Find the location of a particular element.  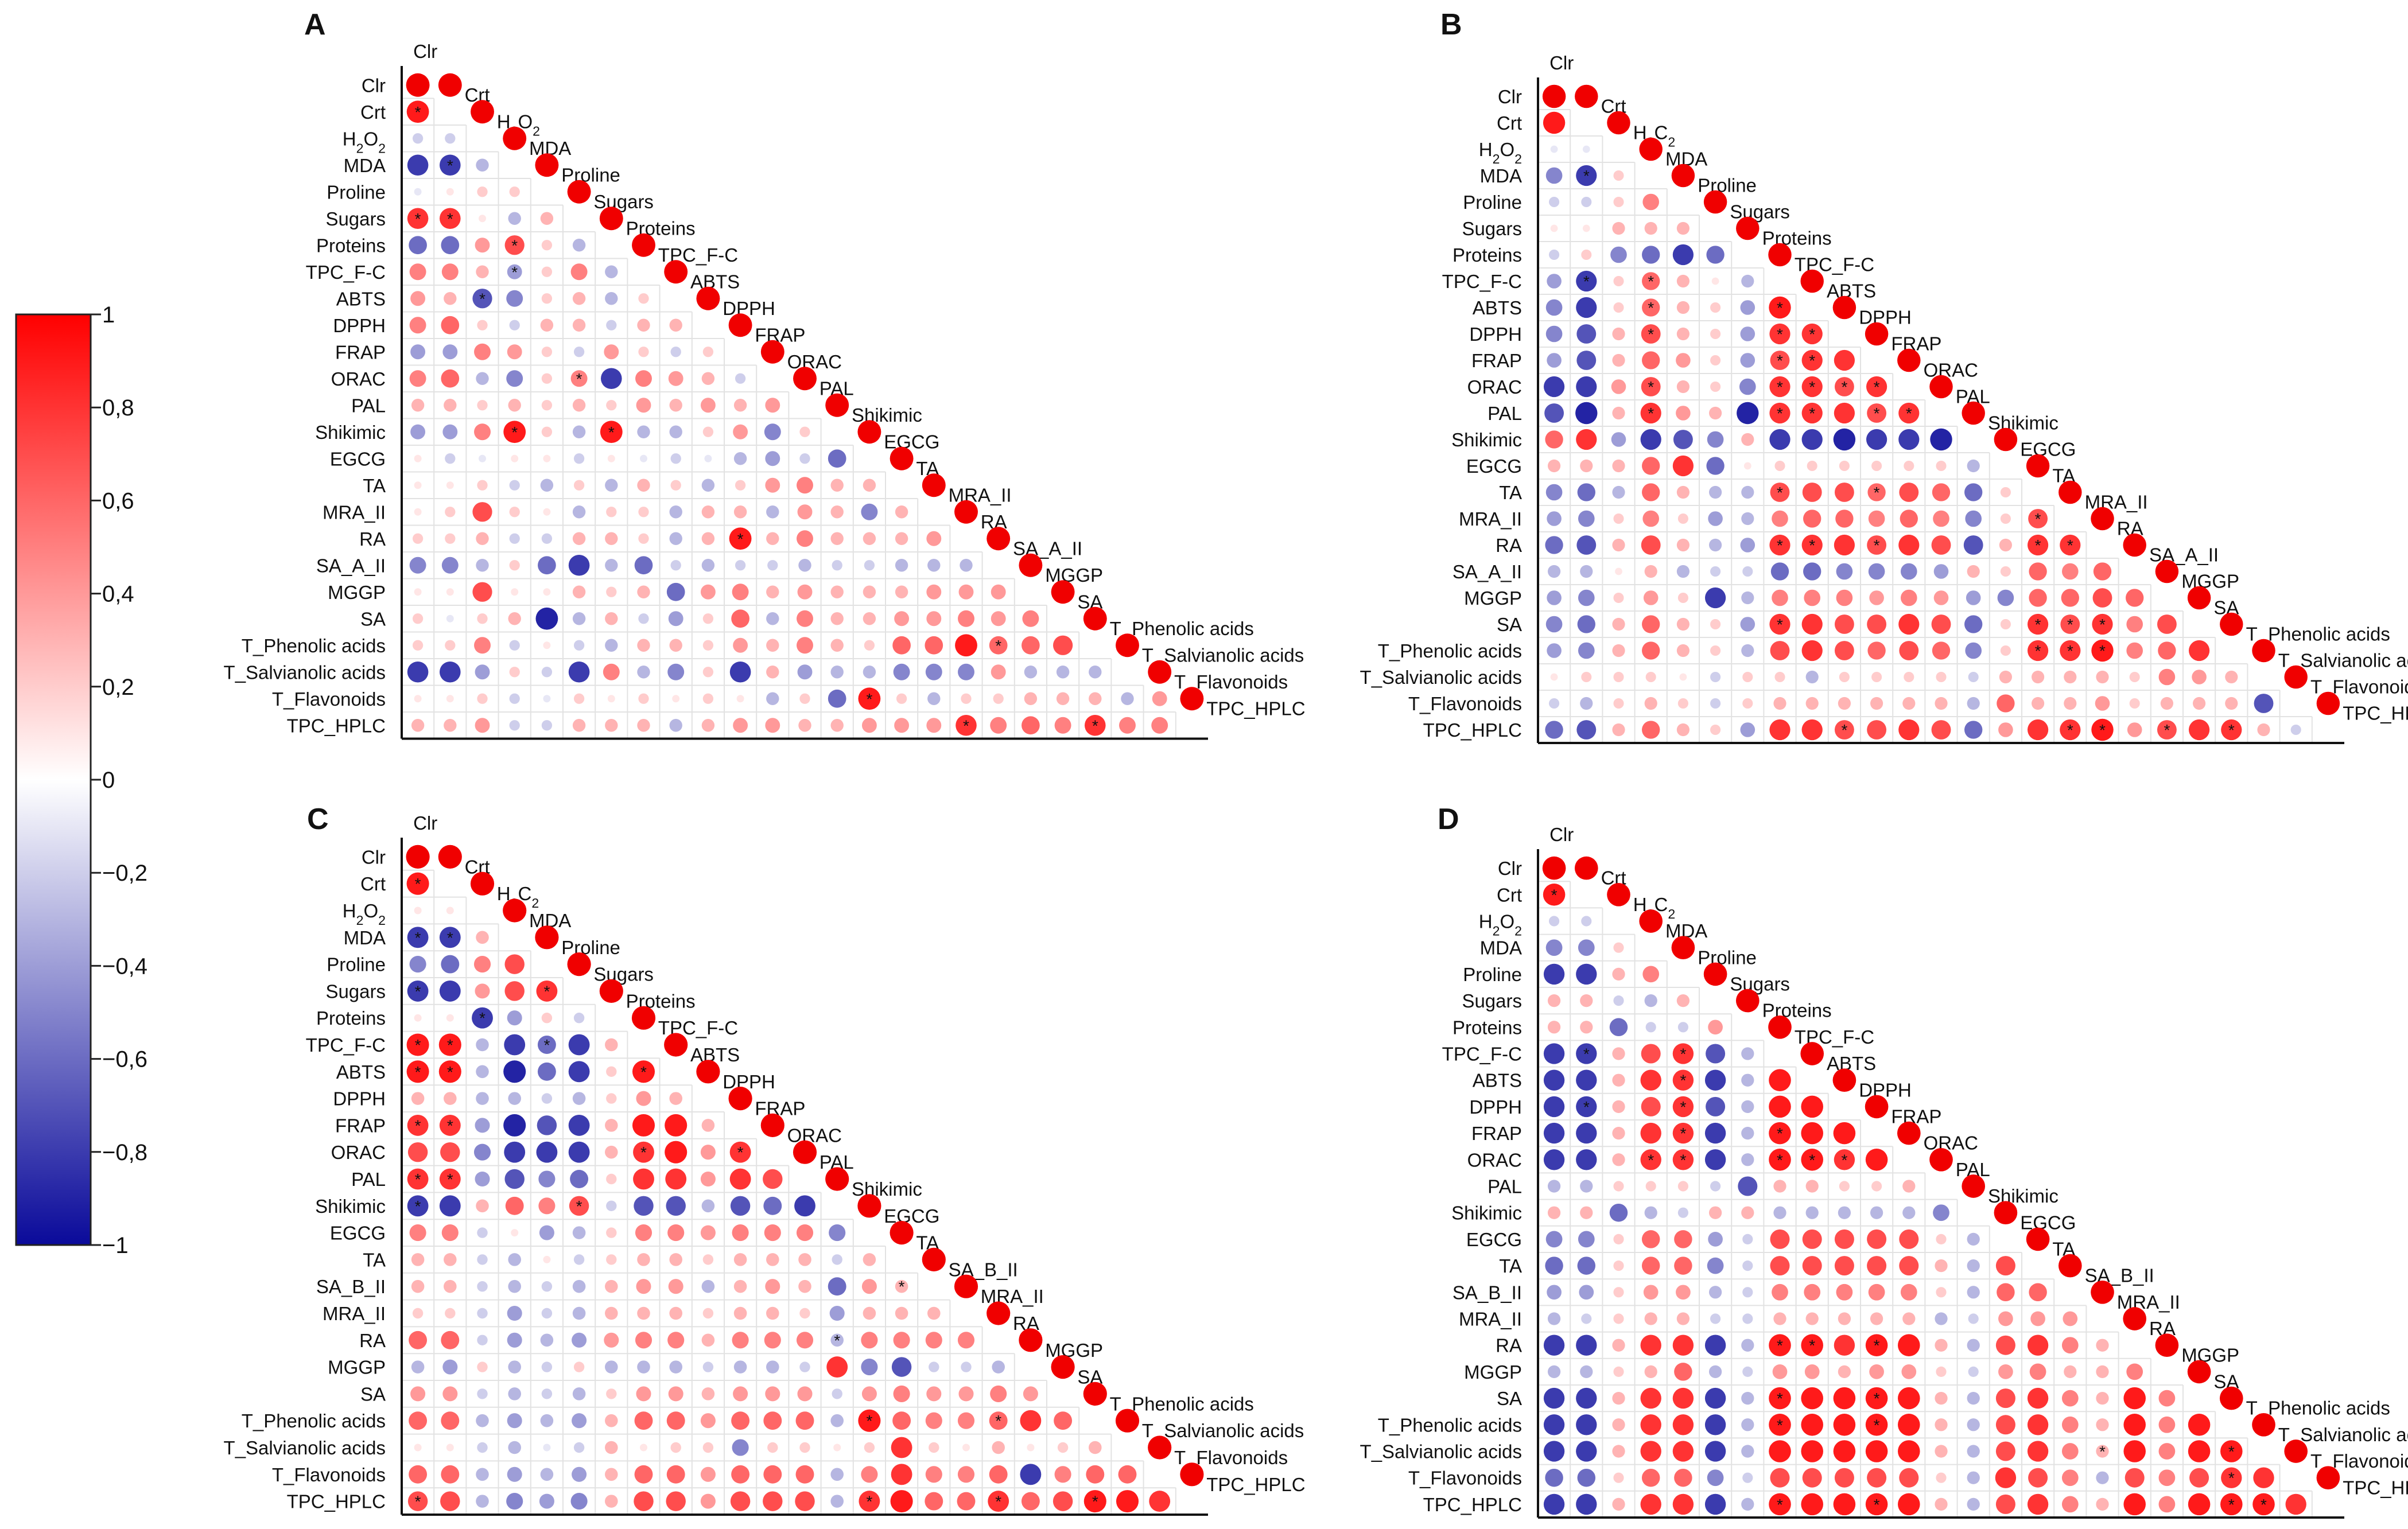

legend-colorbar is located at coordinates (53, 779).